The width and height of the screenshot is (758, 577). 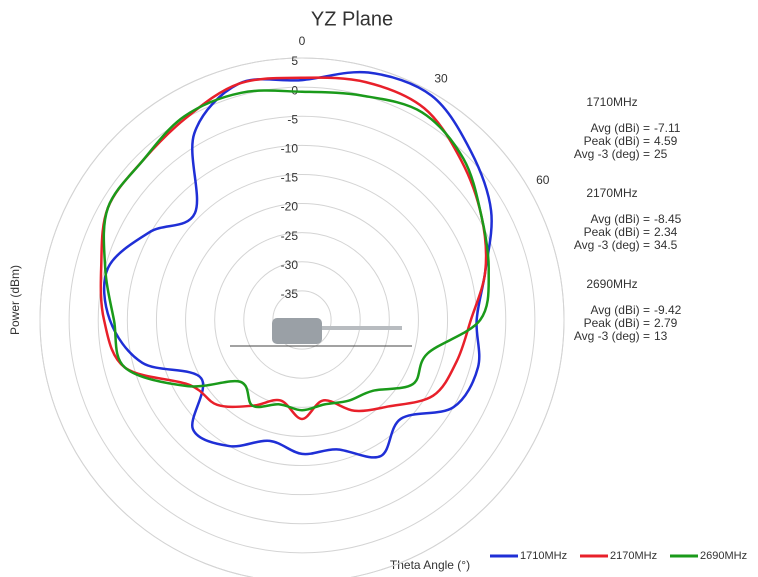 I want to click on stats-value: 25, so click(x=661, y=154).